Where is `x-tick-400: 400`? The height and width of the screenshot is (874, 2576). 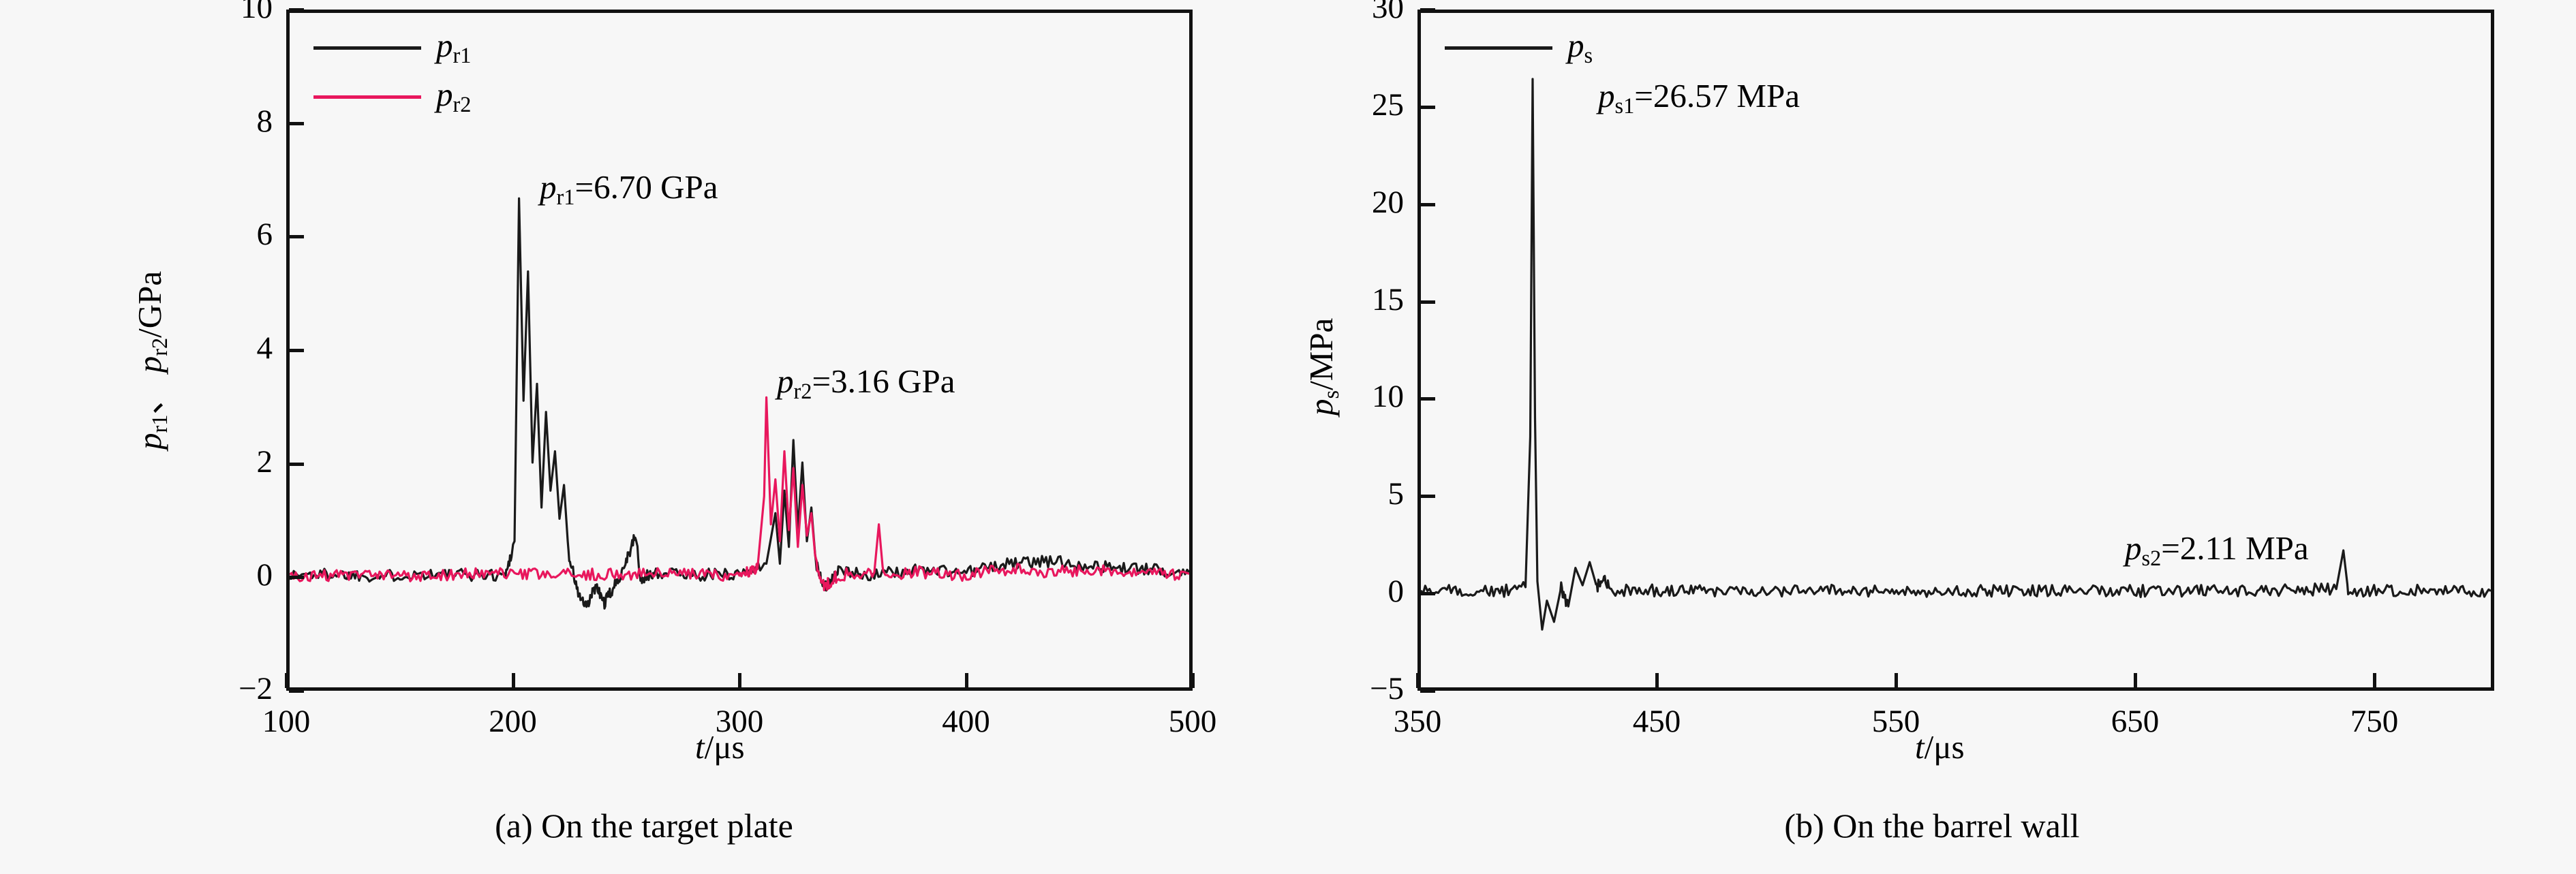 x-tick-400: 400 is located at coordinates (966, 721).